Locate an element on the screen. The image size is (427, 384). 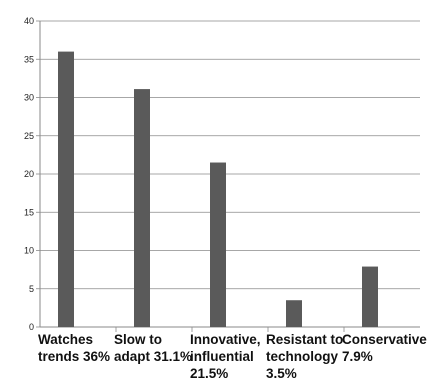
x-category-label: trends 36% is located at coordinates (74, 356).